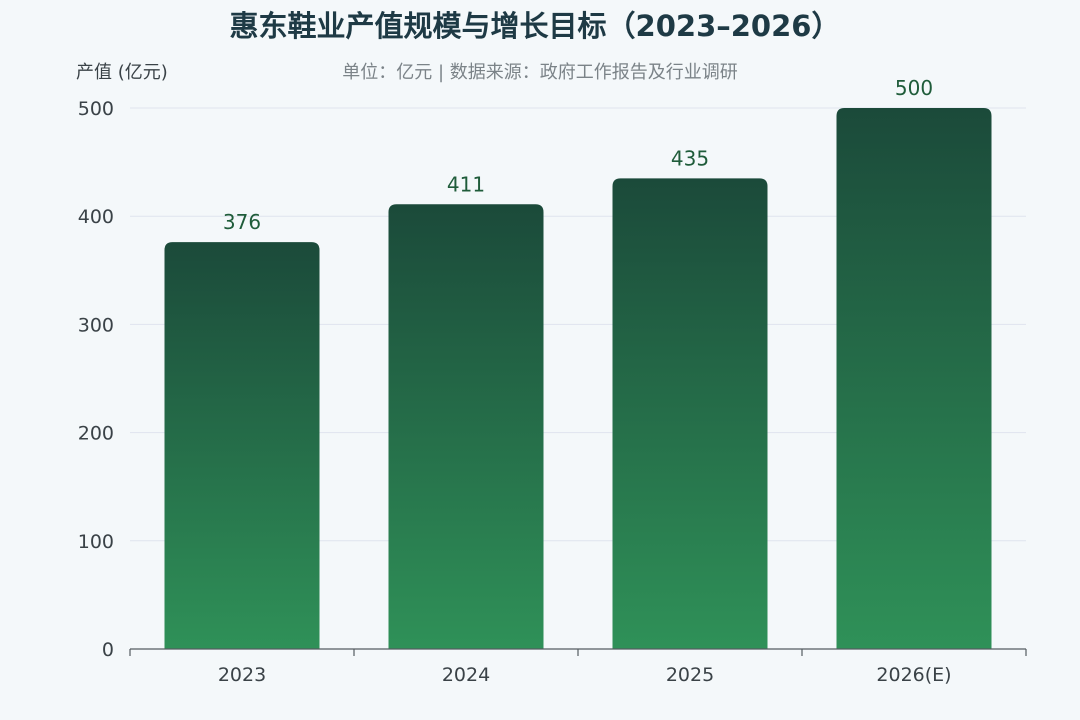 This screenshot has width=1080, height=720. What do you see at coordinates (690, 675) in the screenshot?
I see `x-tick-label: 2025` at bounding box center [690, 675].